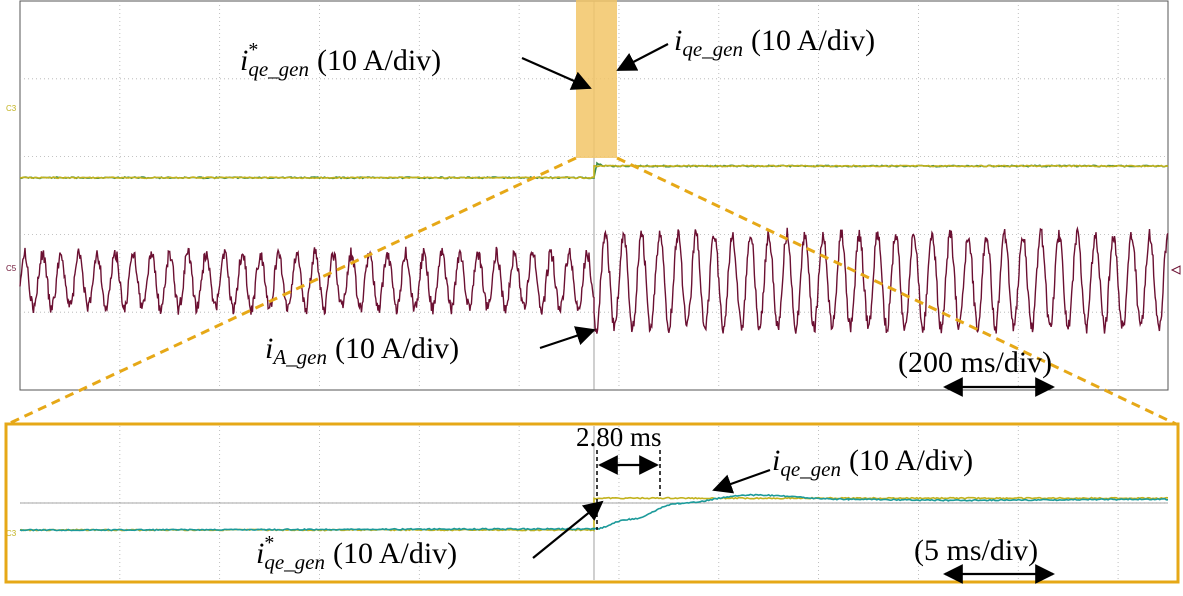  Describe the element at coordinates (556, 73) in the screenshot. I see `arrow-iqe-ref-top` at that location.